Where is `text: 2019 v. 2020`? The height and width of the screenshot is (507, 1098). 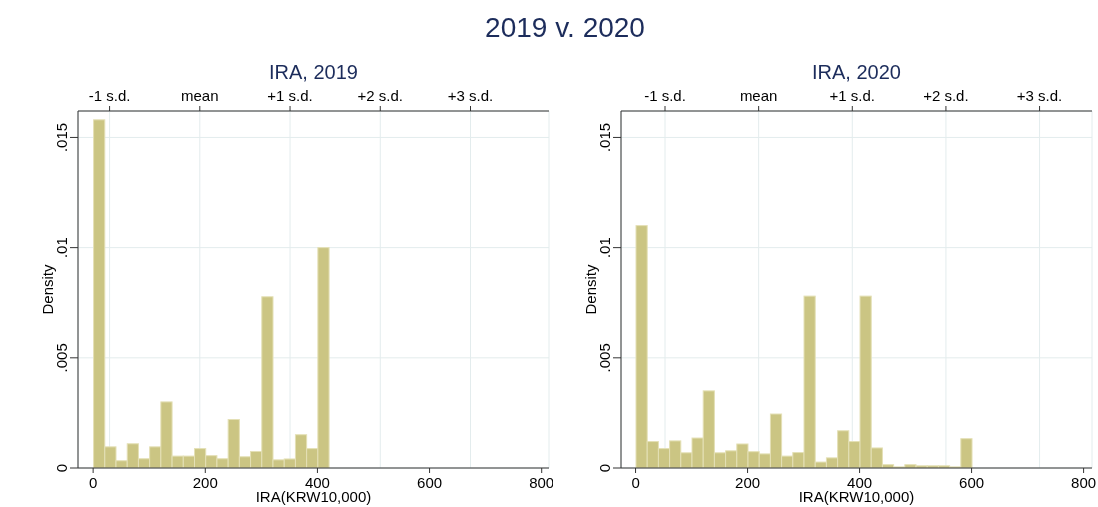 text: 2019 v. 2020 is located at coordinates (565, 28).